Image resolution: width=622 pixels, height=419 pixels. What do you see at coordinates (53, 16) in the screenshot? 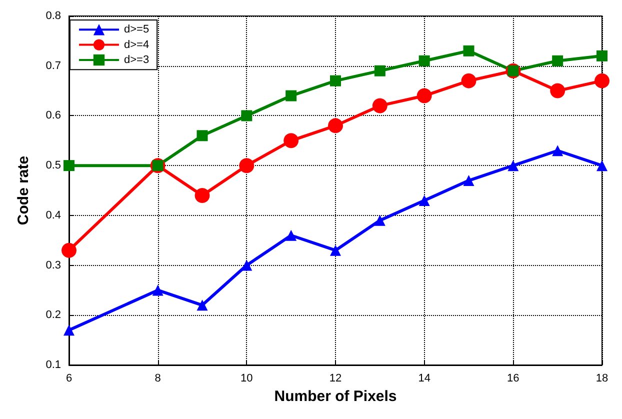
I see `y-tick-label: 0.8` at bounding box center [53, 16].